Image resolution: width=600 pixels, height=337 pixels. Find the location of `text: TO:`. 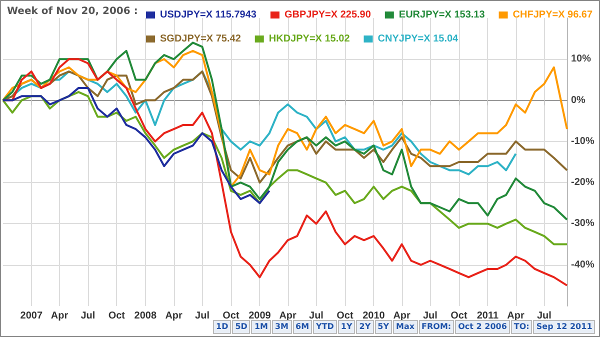

text: TO: is located at coordinates (521, 327).